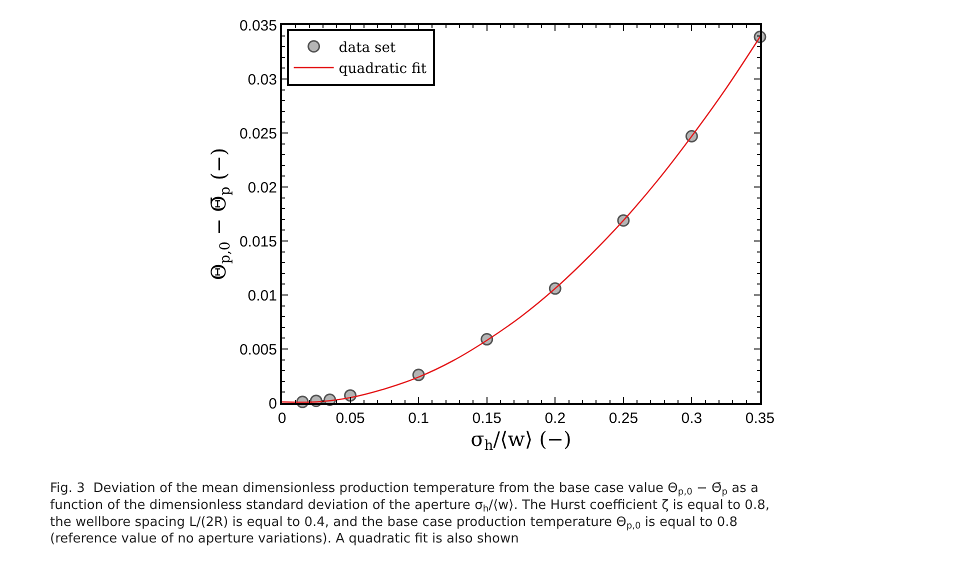 The width and height of the screenshot is (955, 577). I want to click on y-tick-label: 0.005, so click(258, 349).